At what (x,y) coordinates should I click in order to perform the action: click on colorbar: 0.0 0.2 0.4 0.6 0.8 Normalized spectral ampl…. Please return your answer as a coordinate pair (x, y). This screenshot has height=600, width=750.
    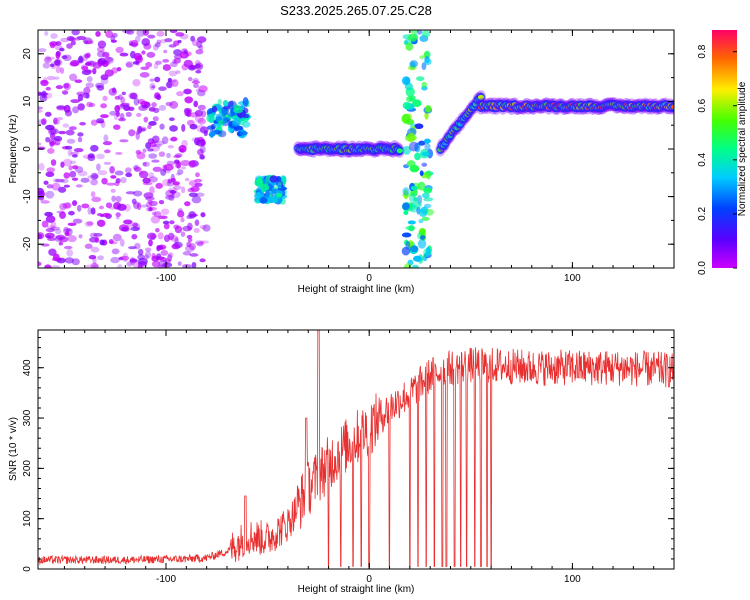
    Looking at the image, I should click on (722, 152).